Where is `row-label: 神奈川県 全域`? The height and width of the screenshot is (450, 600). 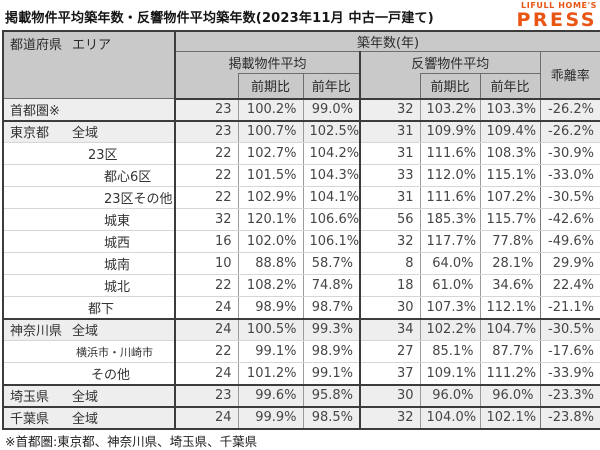 row-label: 神奈川県 全域 is located at coordinates (89, 329).